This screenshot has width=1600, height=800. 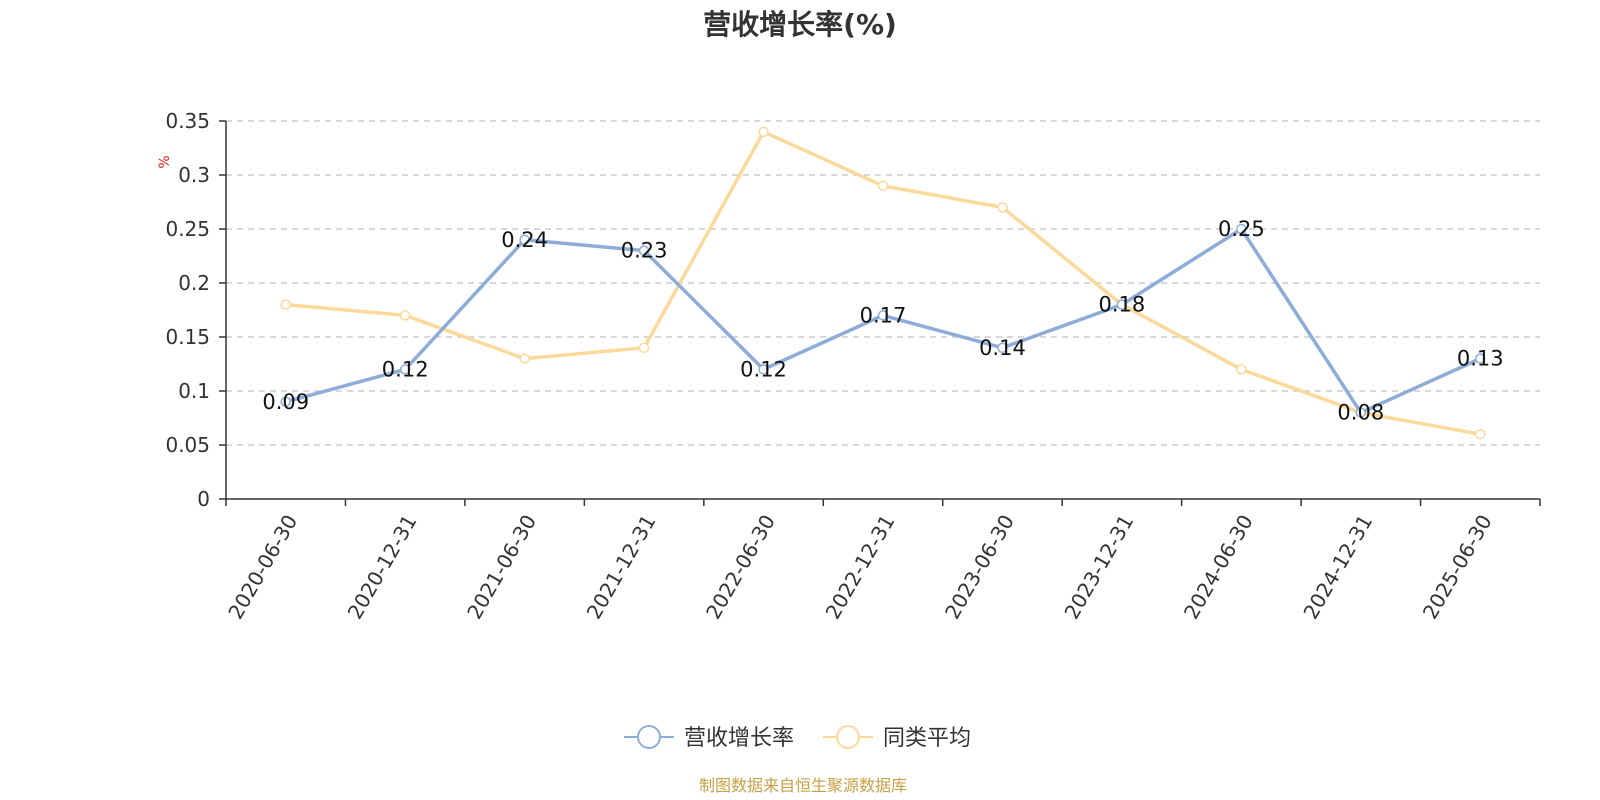 I want to click on data-label: 0.14, so click(x=1002, y=348).